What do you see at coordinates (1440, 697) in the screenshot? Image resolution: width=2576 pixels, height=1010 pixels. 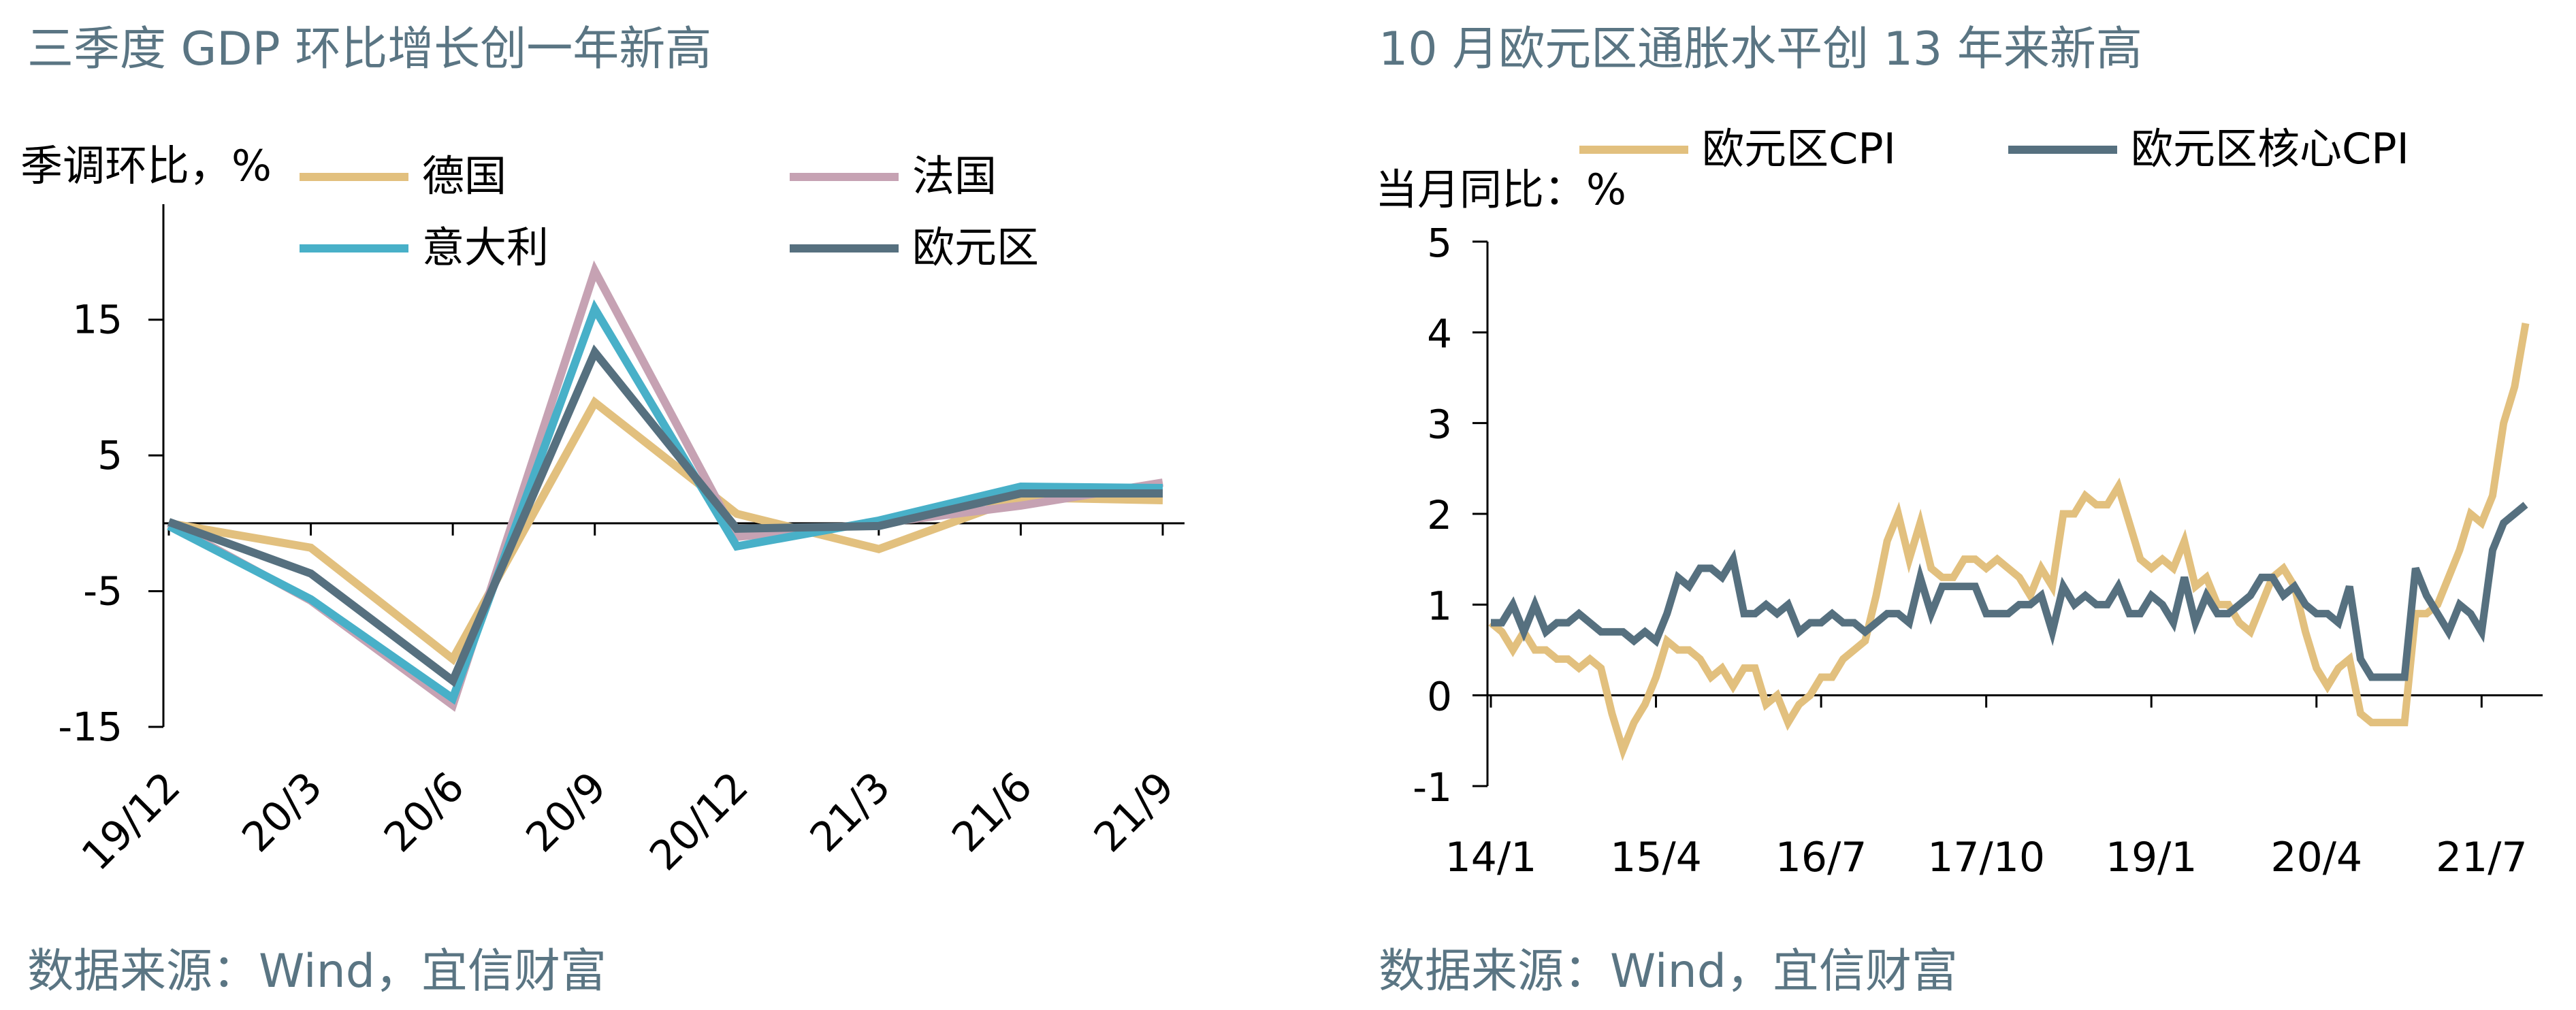 I see `chart2-y-tick-label: 0` at bounding box center [1440, 697].